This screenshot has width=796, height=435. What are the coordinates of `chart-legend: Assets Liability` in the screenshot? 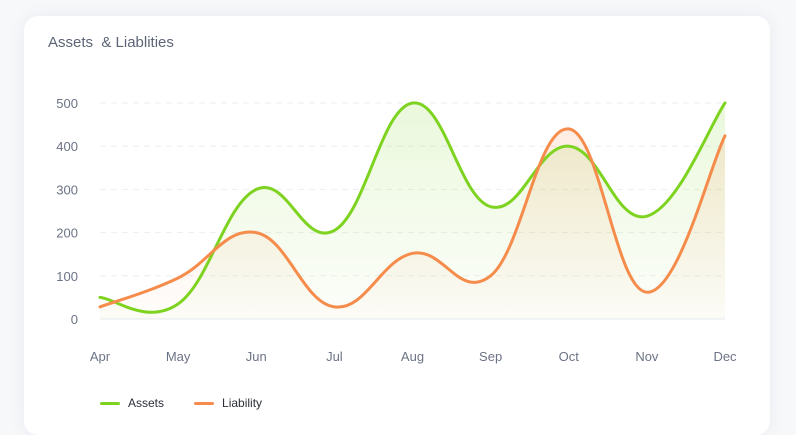 It's located at (181, 403).